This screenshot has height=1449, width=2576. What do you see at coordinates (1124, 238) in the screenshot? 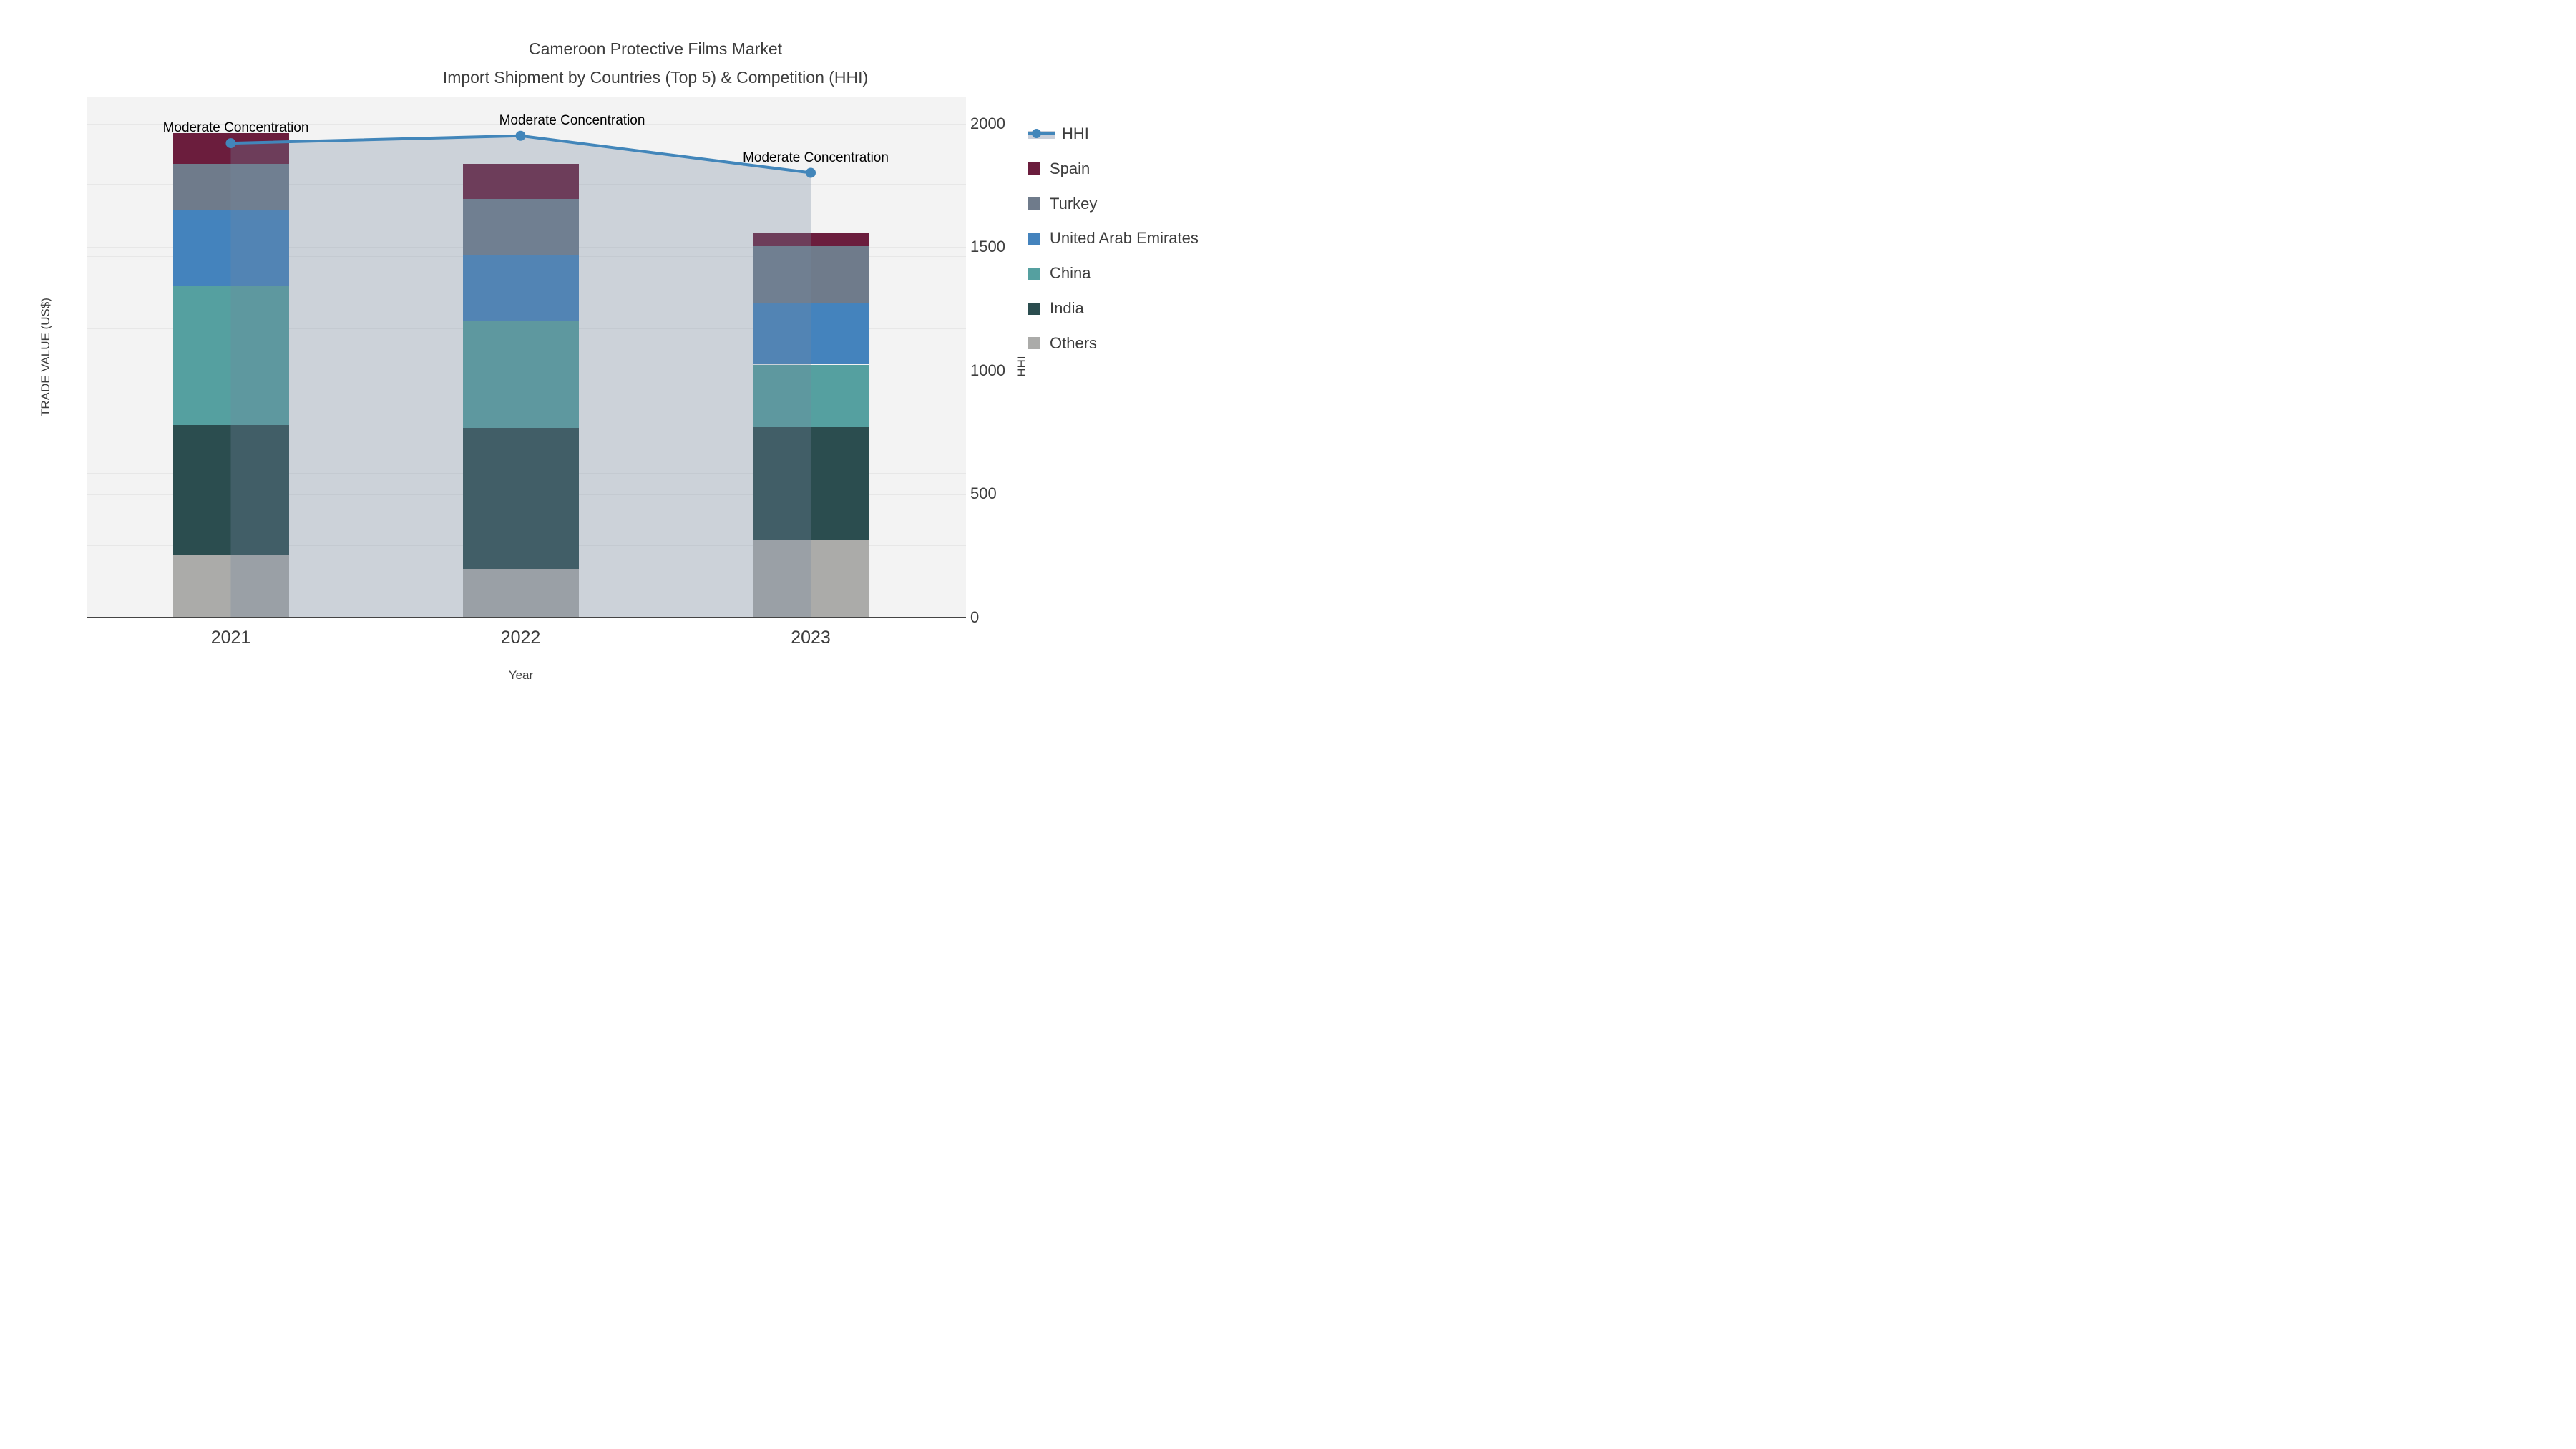
I see `legend-label: United Arab Emirates` at bounding box center [1124, 238].